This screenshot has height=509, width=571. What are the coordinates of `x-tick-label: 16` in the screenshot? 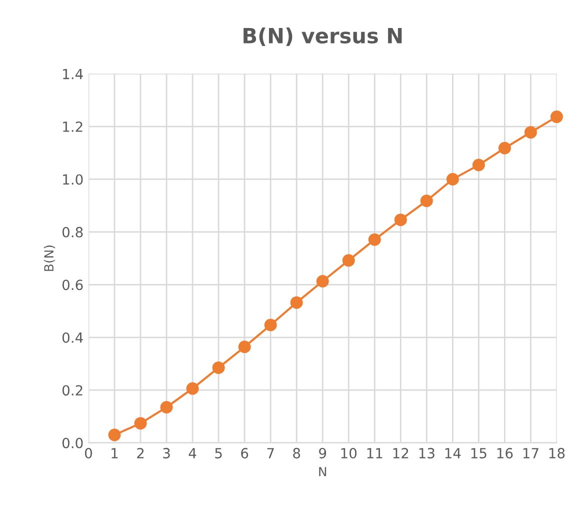 It's located at (505, 453).